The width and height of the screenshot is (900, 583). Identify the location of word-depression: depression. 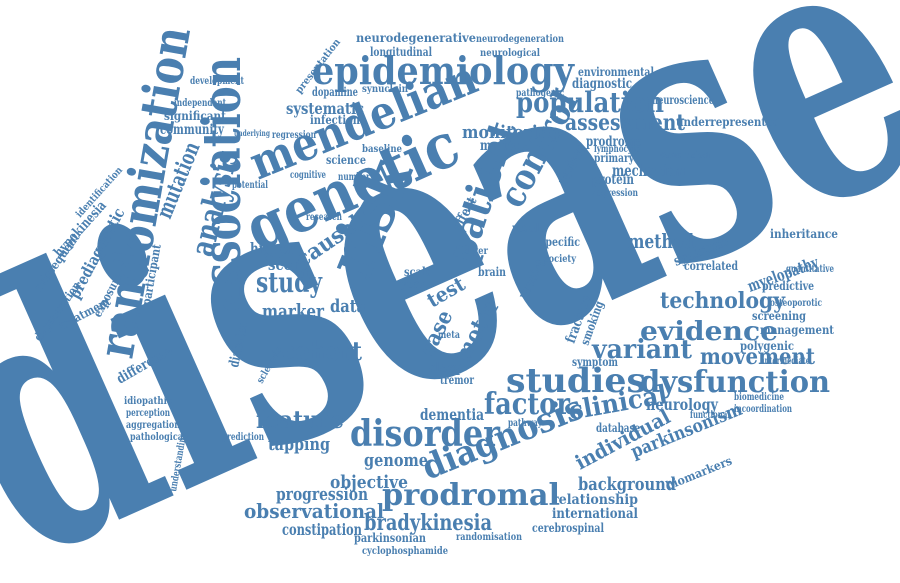
(615, 193).